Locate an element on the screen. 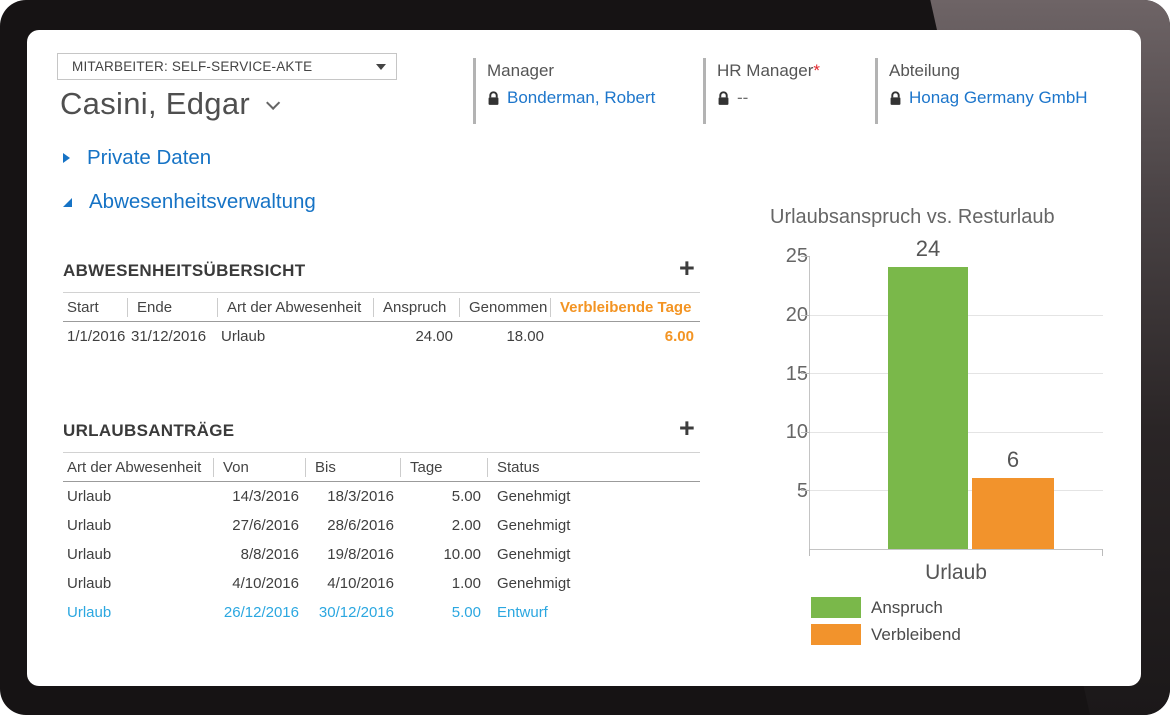  y-axis-tick-label: 25 is located at coordinates (796, 256).